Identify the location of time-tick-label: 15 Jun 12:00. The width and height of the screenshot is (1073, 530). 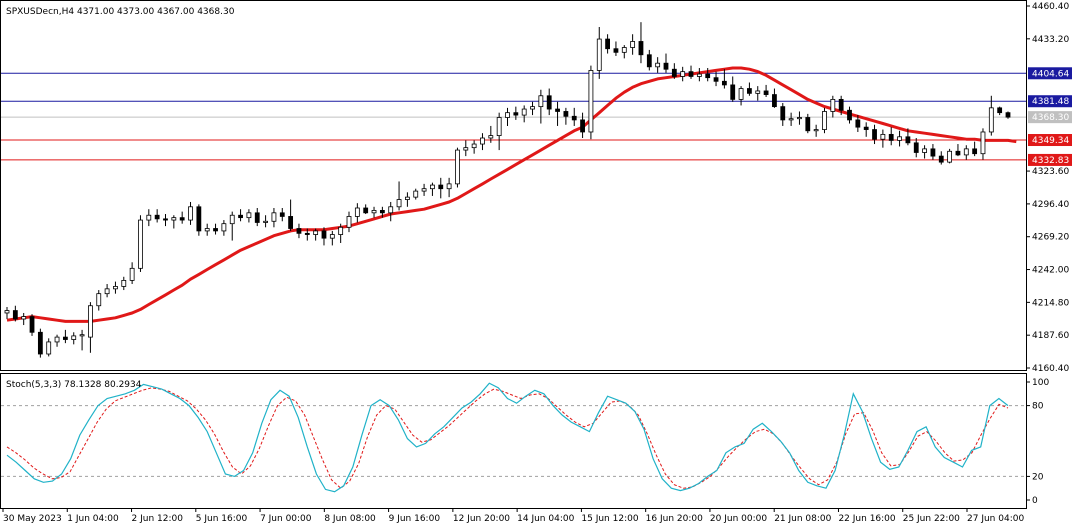
(609, 519).